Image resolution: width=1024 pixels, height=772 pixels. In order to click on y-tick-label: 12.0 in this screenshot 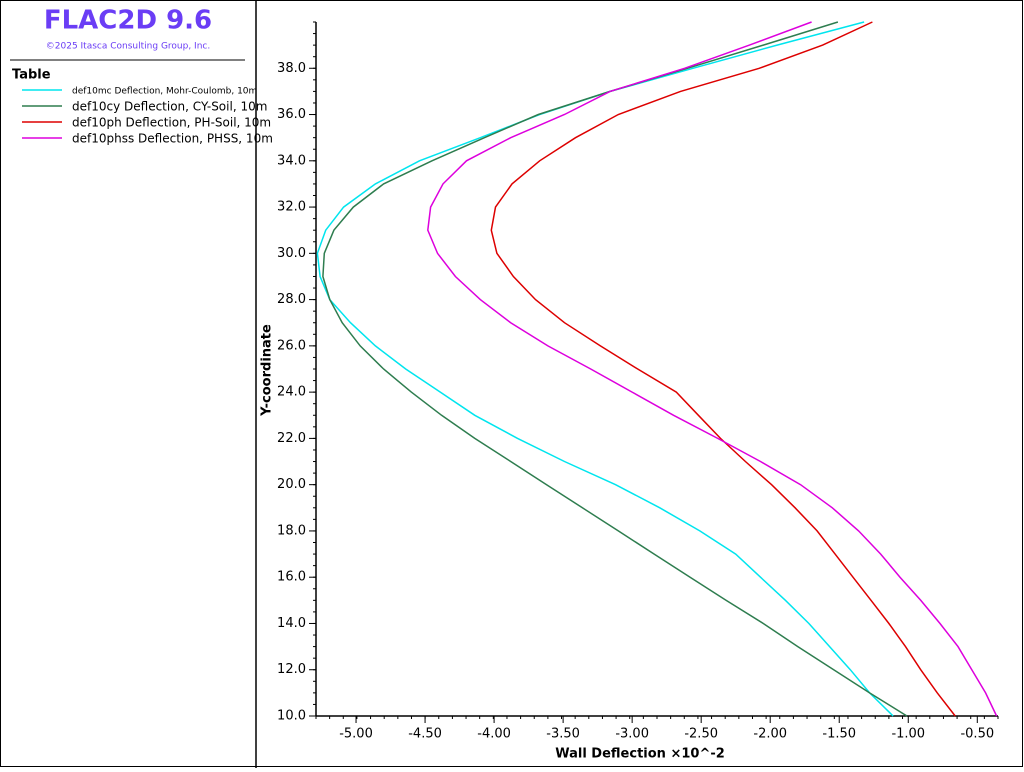, I will do `click(291, 669)`.